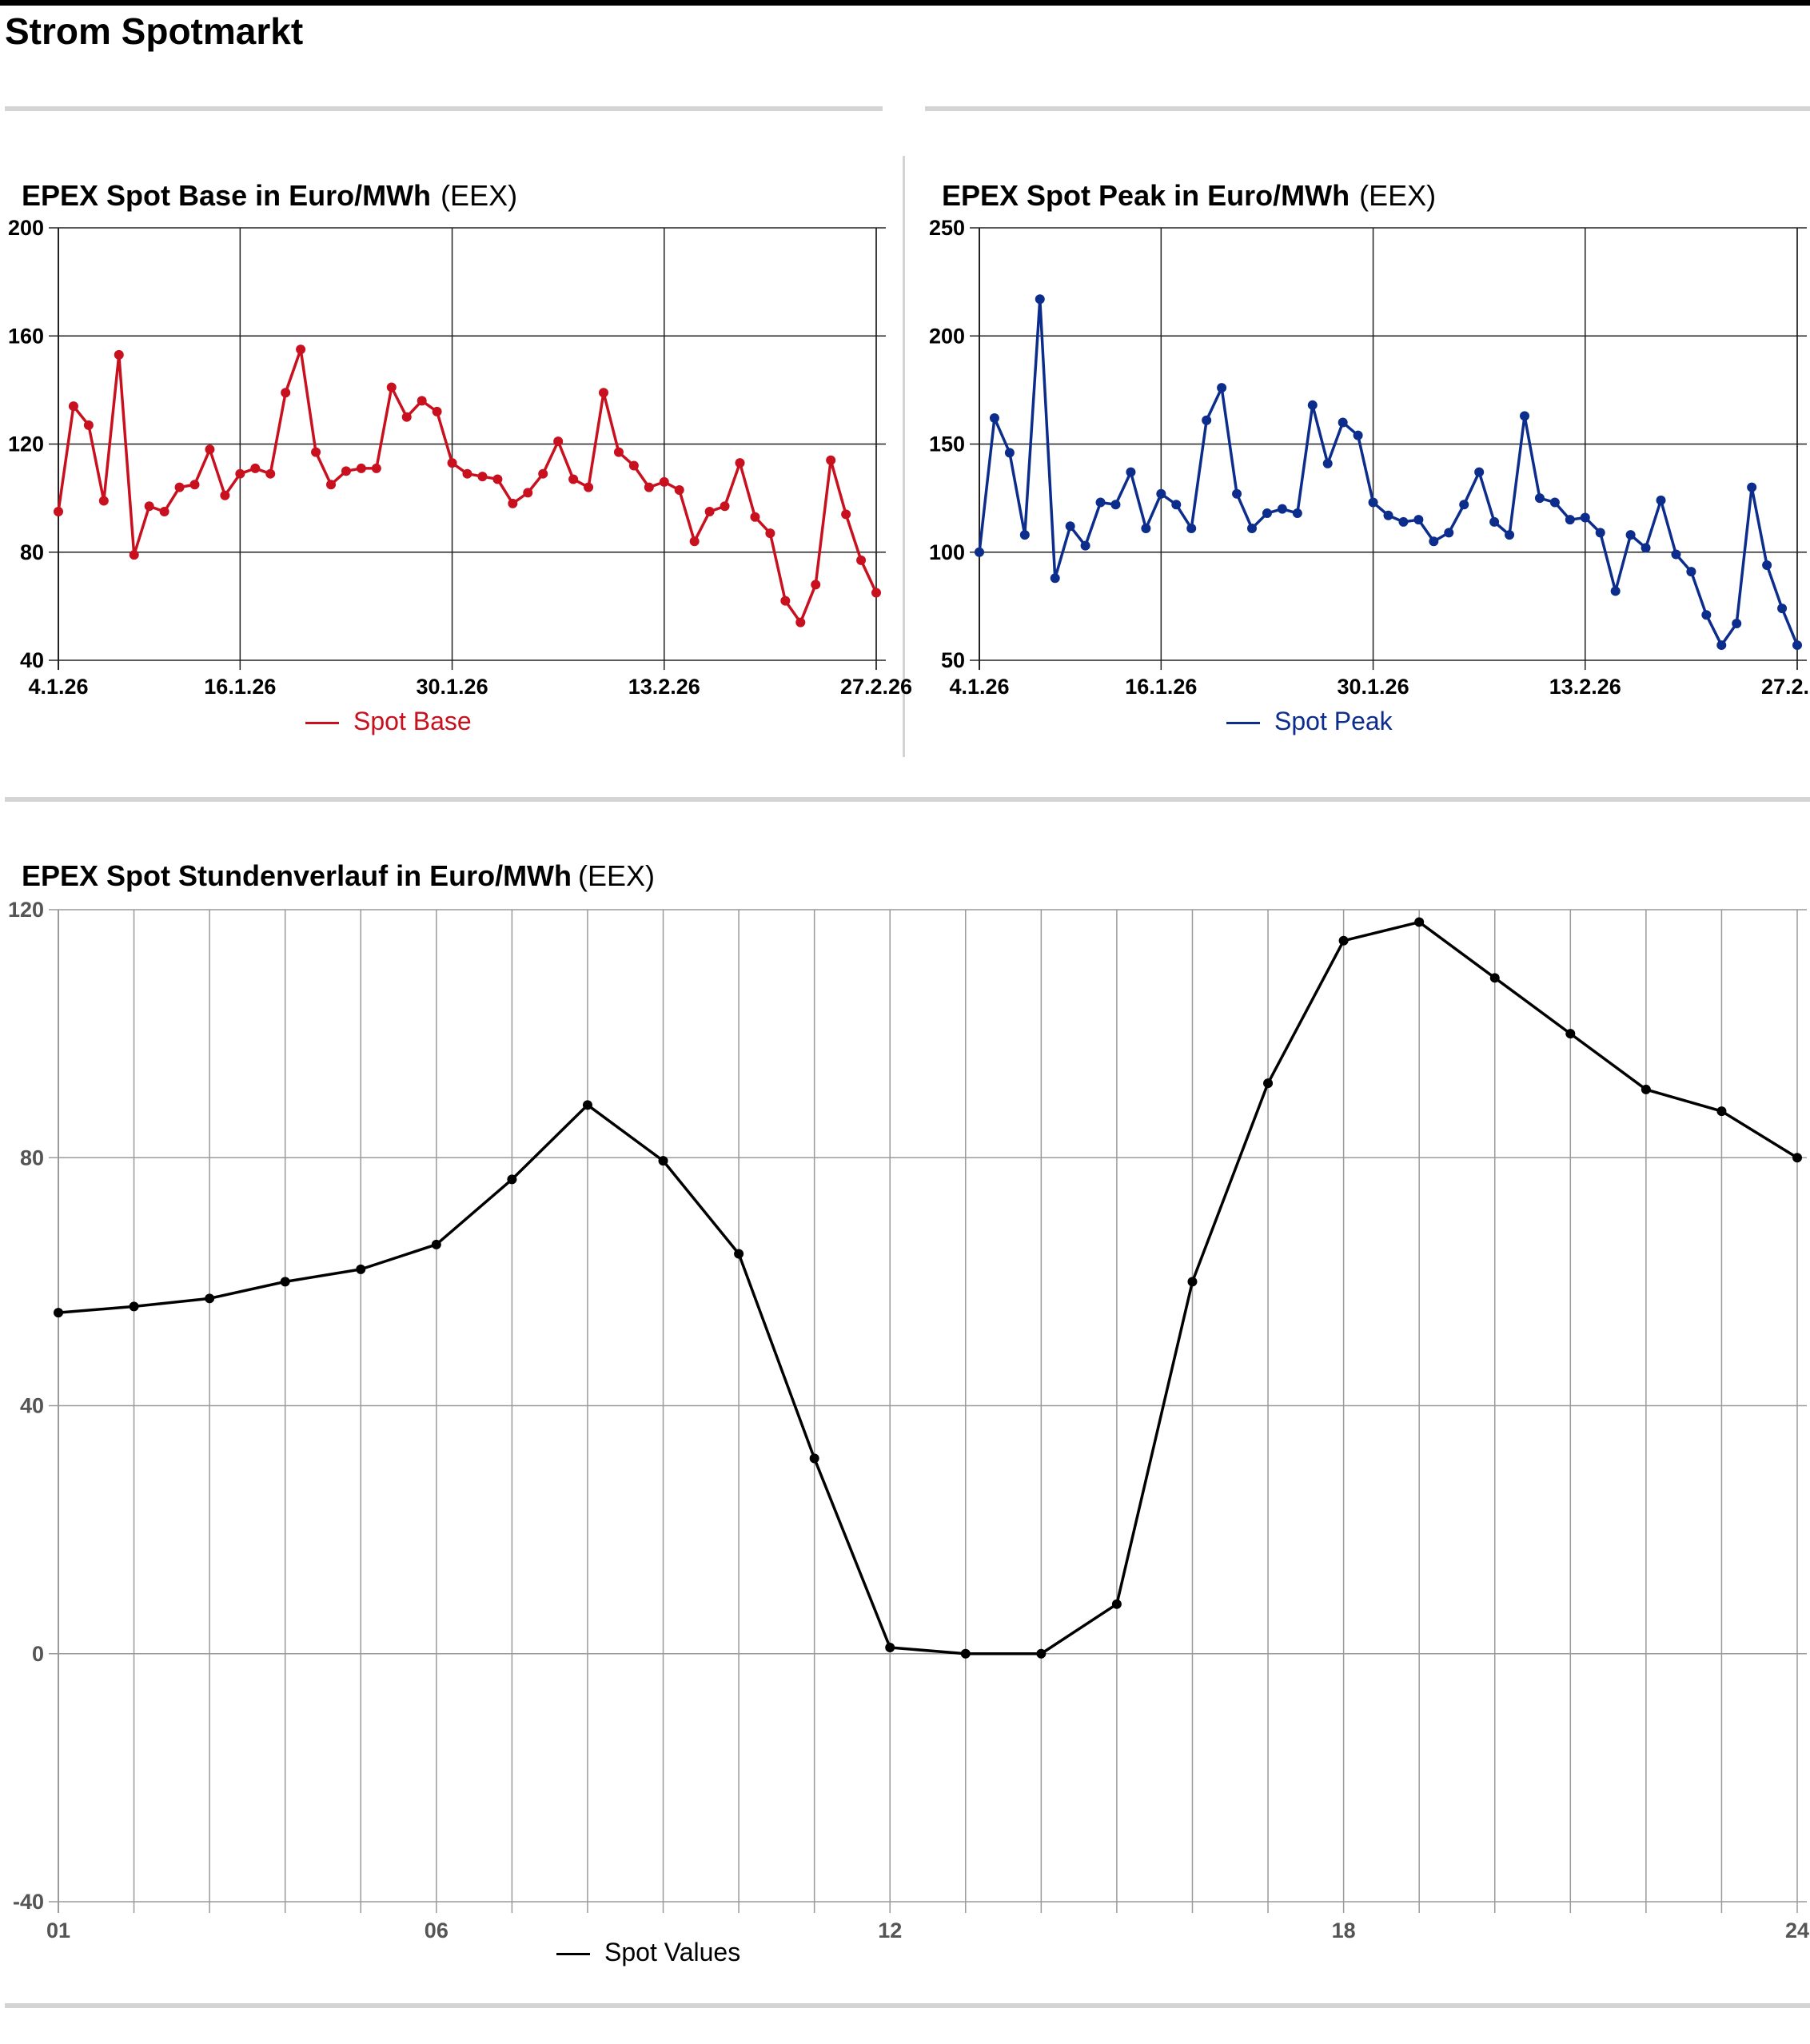 The width and height of the screenshot is (1810, 2044). What do you see at coordinates (947, 336) in the screenshot?
I see `peak-ytick-label: 200` at bounding box center [947, 336].